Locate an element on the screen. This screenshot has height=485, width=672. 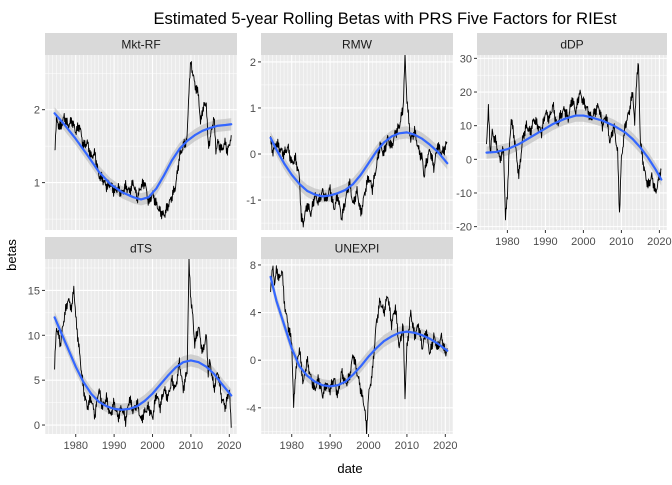
facet-panel-dts: dTS 0 5 10 15 1980 1990 2000 2010 2020 is located at coordinates (135, 344).